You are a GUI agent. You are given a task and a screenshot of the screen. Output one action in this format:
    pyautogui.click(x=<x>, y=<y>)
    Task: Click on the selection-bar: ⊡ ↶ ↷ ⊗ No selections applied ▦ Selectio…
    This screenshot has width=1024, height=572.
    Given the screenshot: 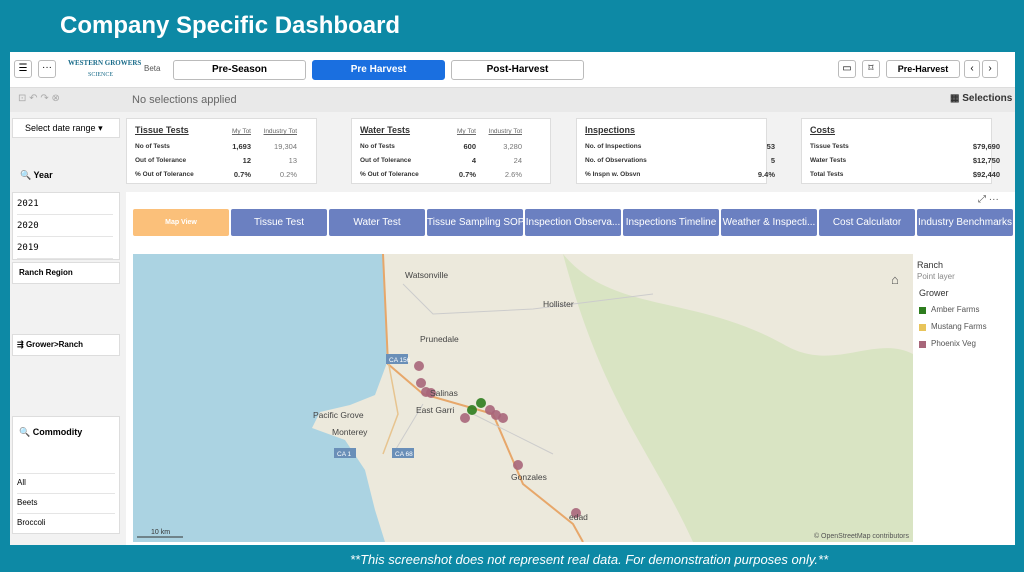 What is the action you would take?
    pyautogui.click(x=512, y=100)
    